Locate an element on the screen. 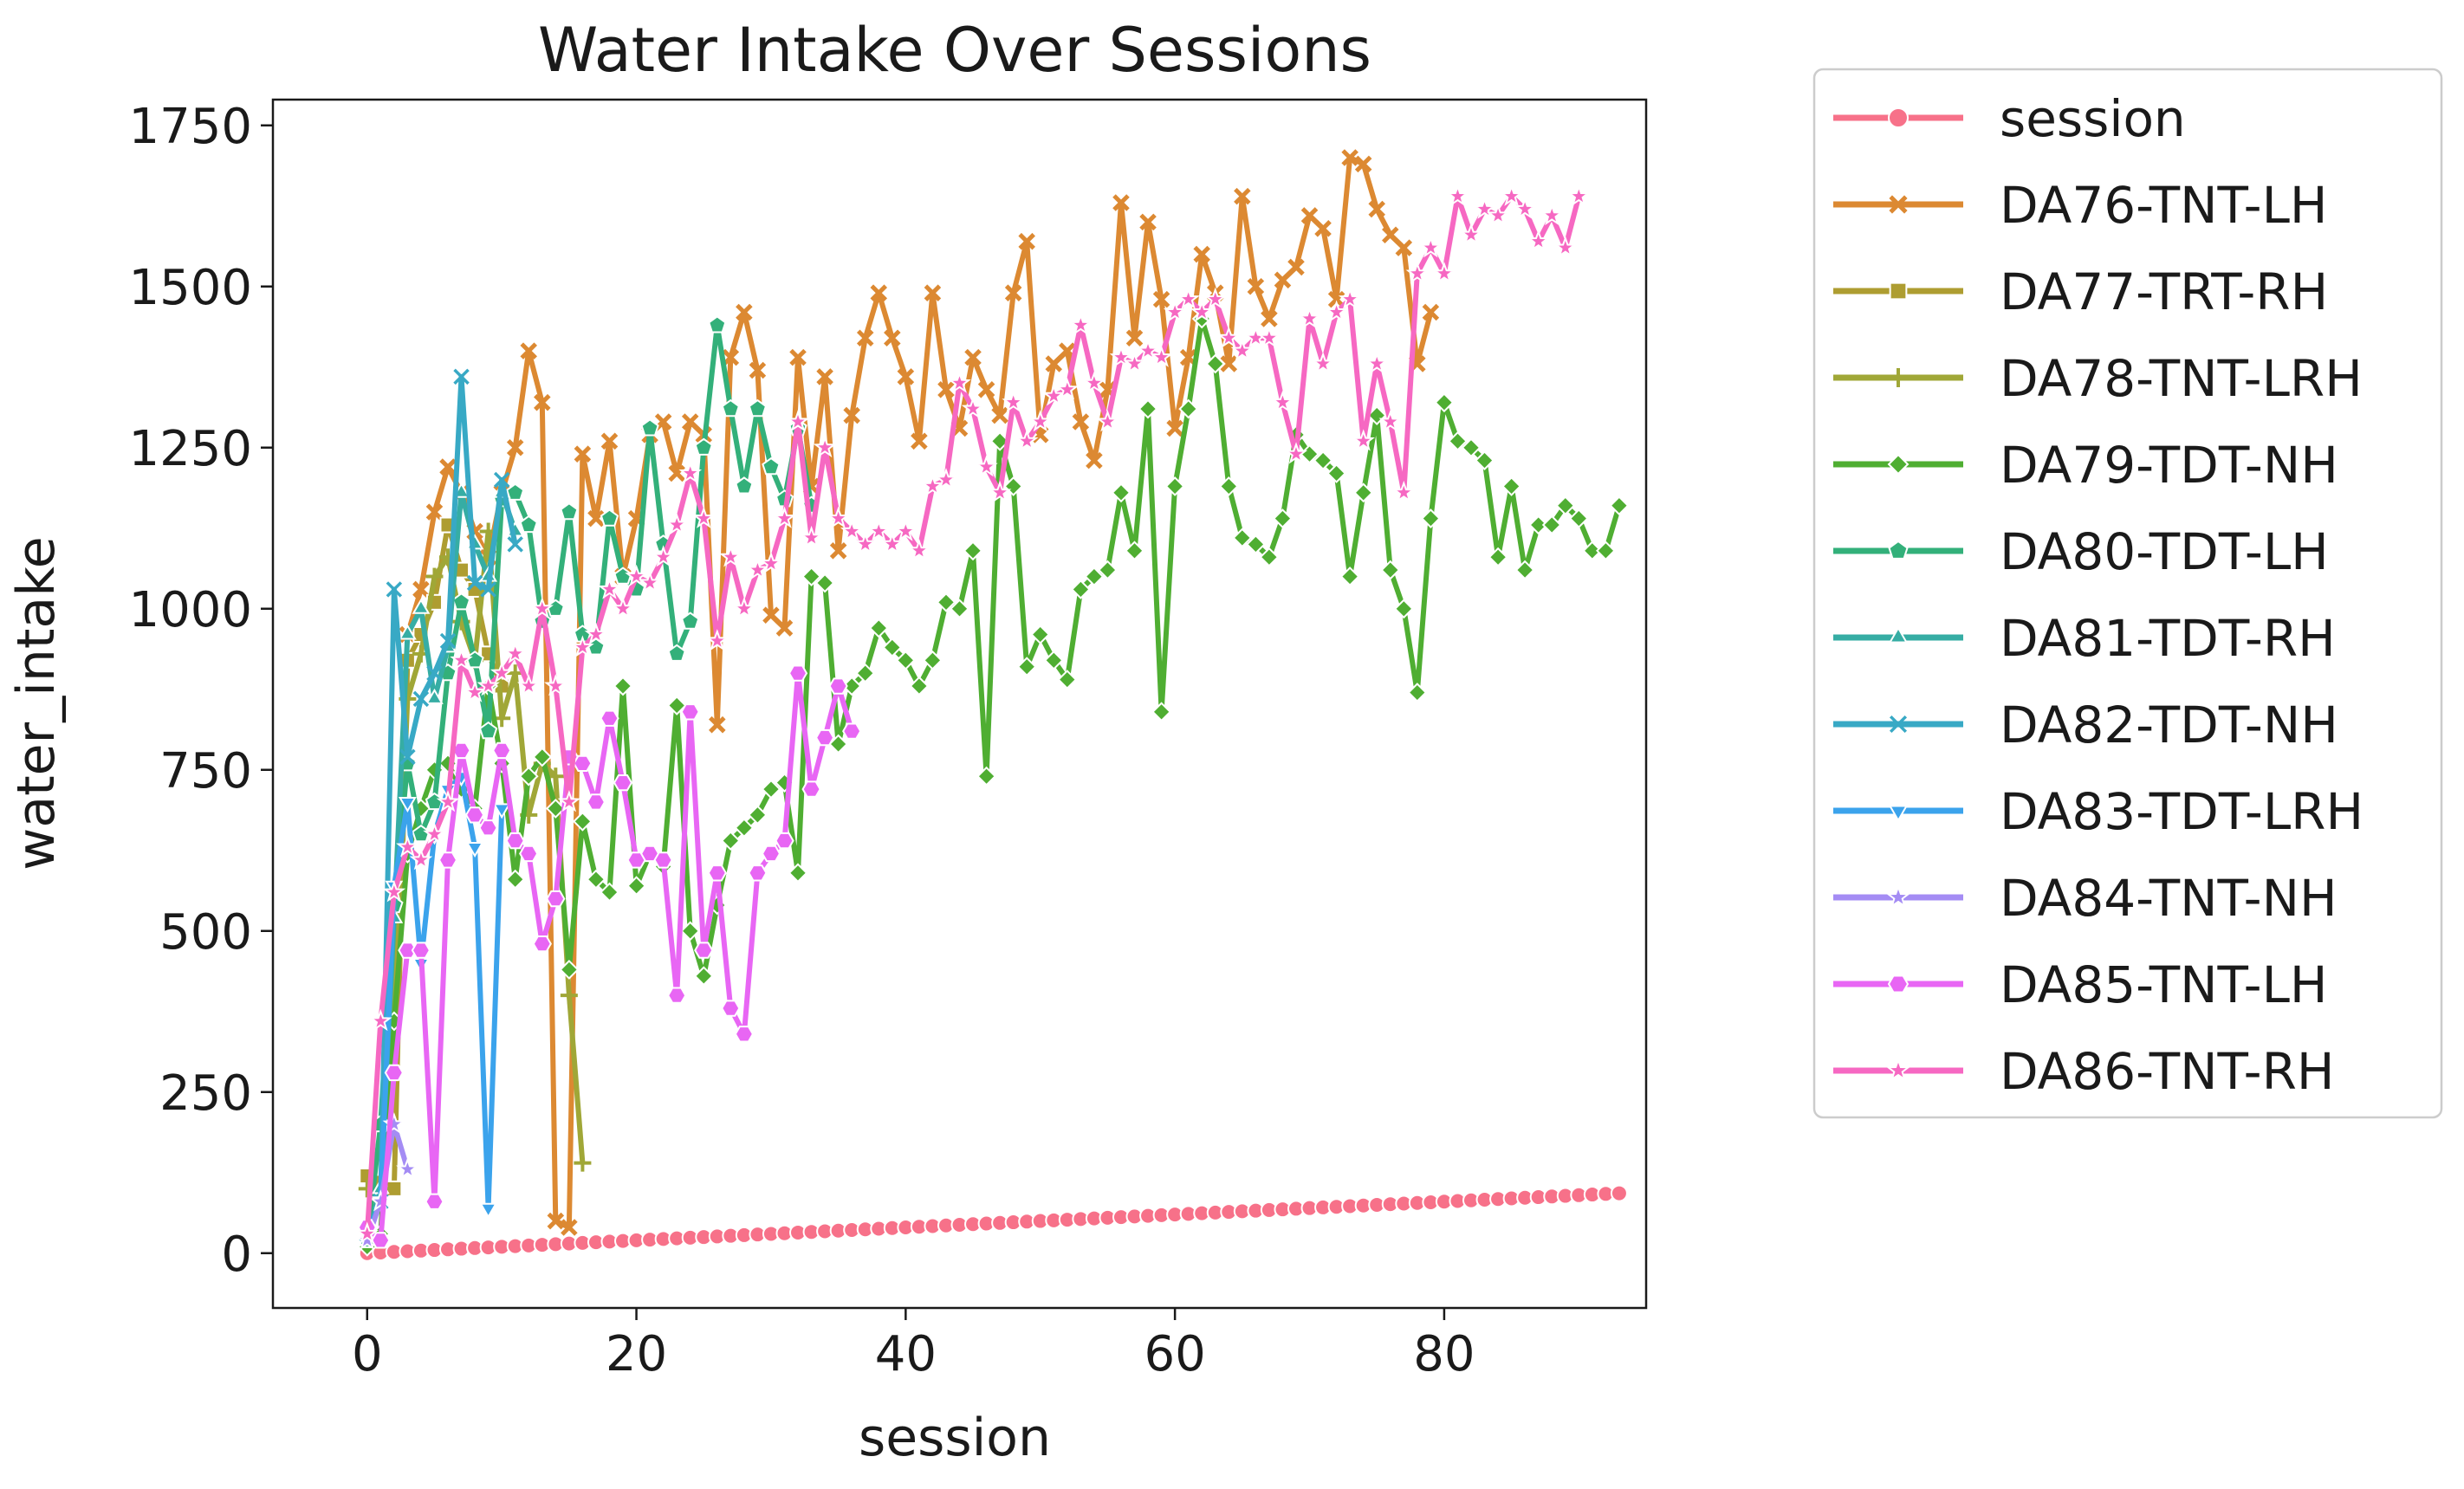  legend-label: session is located at coordinates (2093, 119).